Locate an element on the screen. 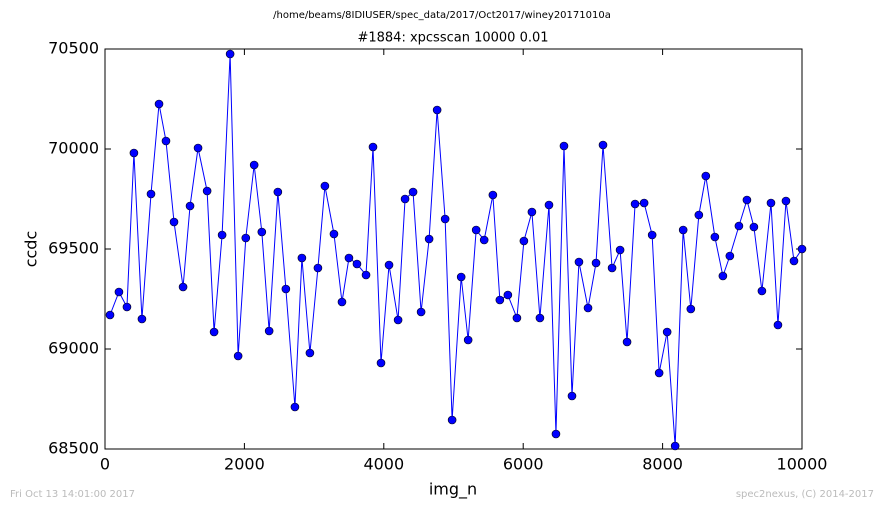  y-tick-label: 70000 is located at coordinates (73, 148).